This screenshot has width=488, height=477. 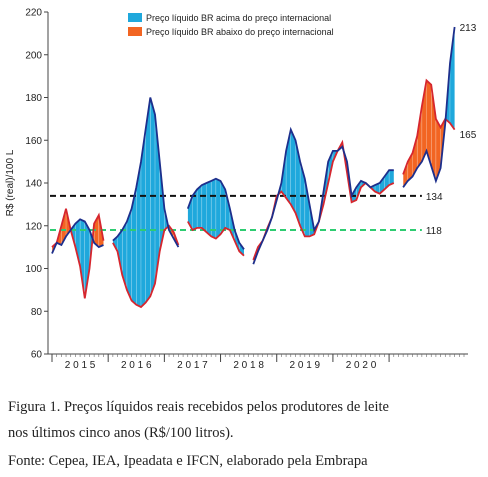 I want to click on figure-caption-continued: nos últimos cinco anos (R$/100 litros)., so click(x=121, y=433).